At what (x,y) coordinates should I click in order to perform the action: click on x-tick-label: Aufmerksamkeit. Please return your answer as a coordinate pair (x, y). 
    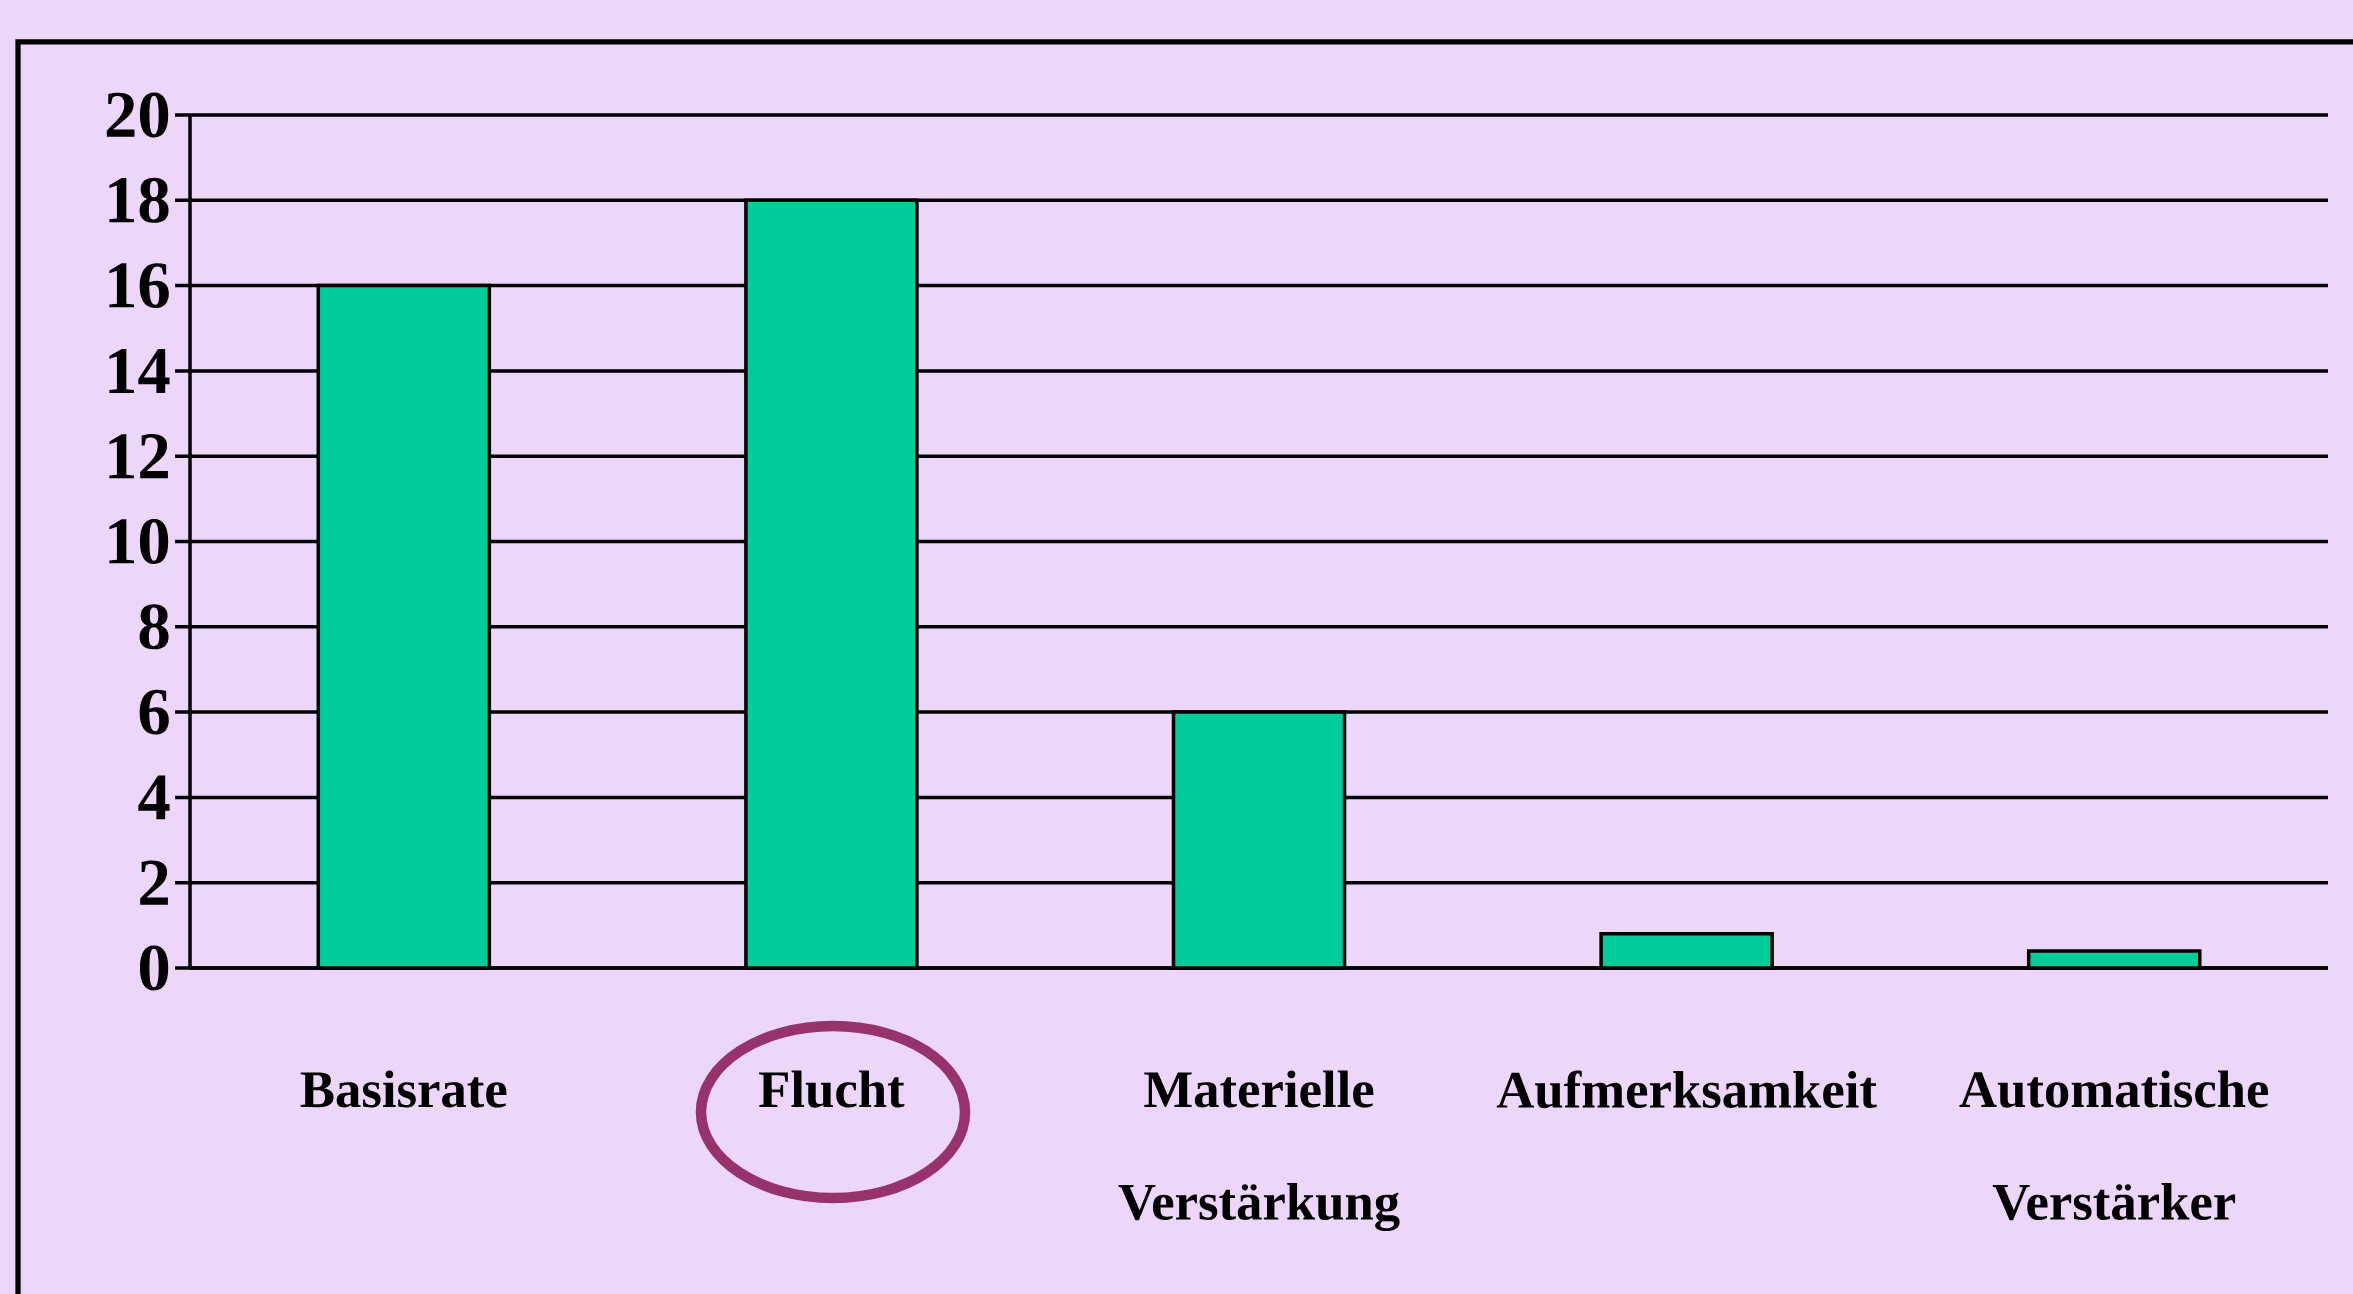
    Looking at the image, I should click on (1686, 1089).